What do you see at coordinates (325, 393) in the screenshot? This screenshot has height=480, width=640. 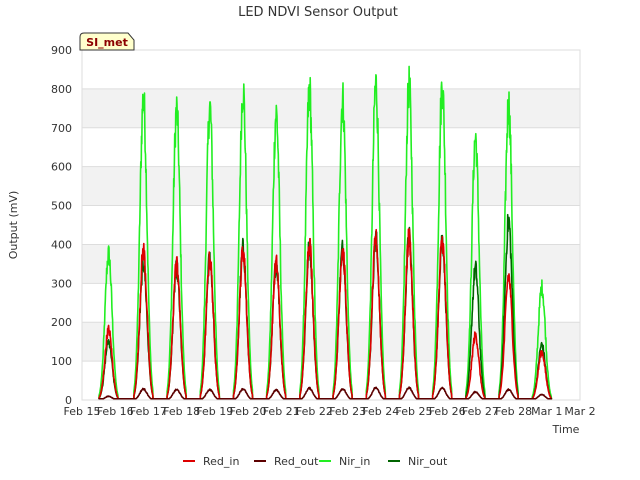 I see `series-line-red-out` at bounding box center [325, 393].